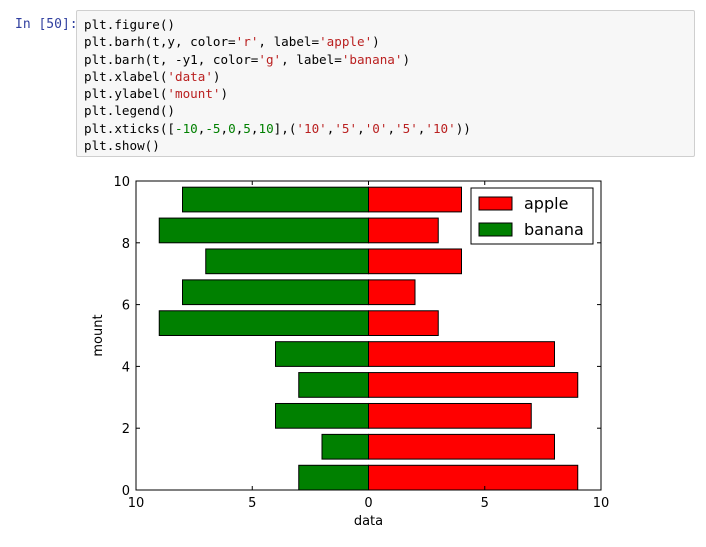 The width and height of the screenshot is (706, 547). What do you see at coordinates (126, 306) in the screenshot?
I see `y-tick-label: 6` at bounding box center [126, 306].